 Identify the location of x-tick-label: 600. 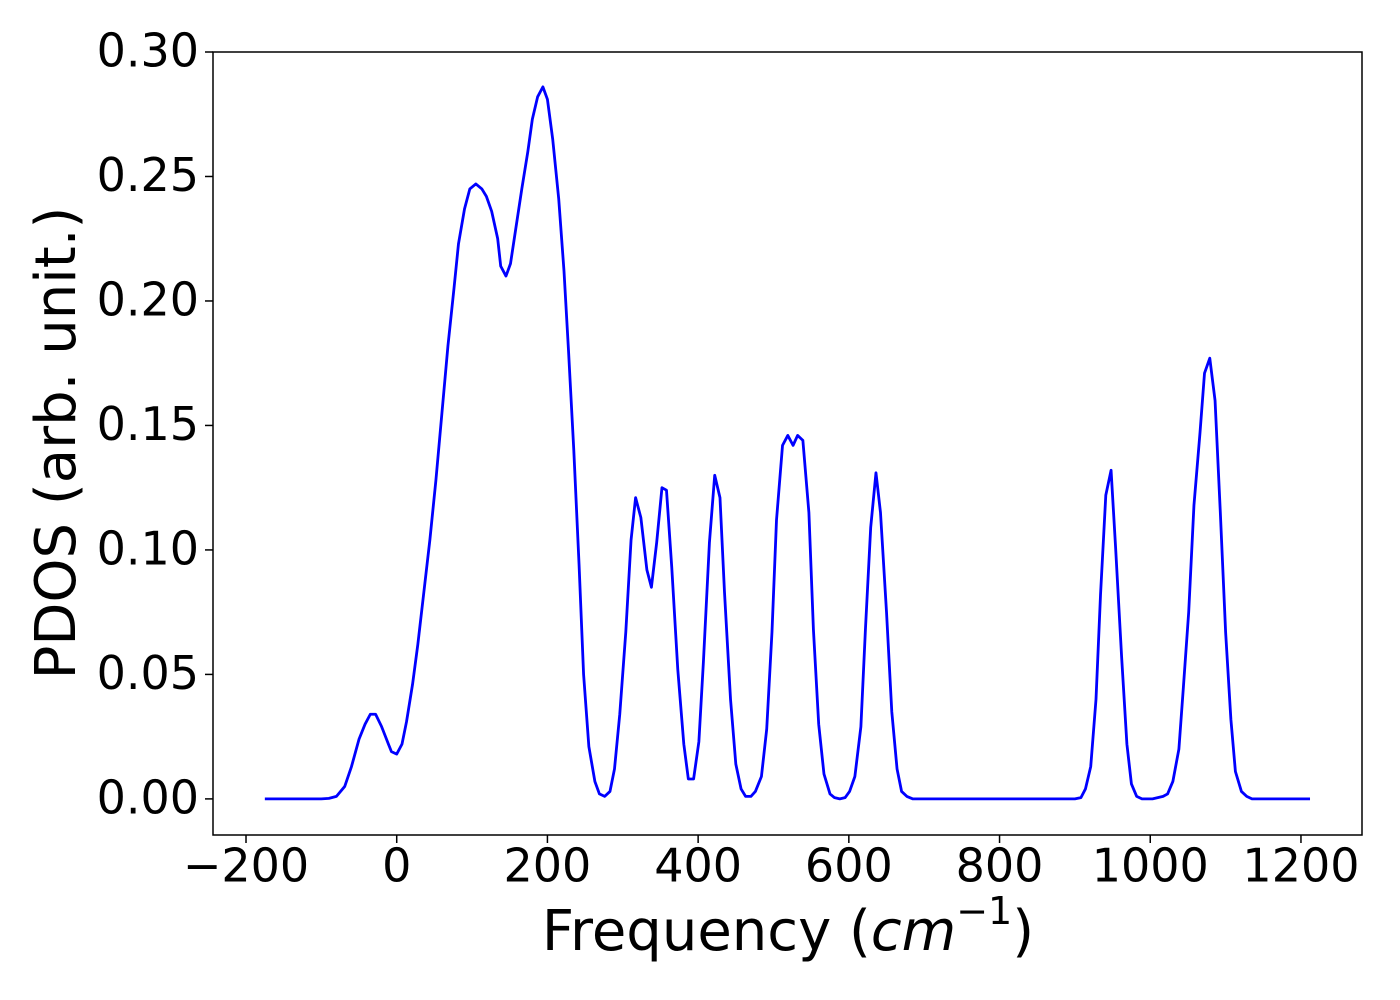
(849, 866).